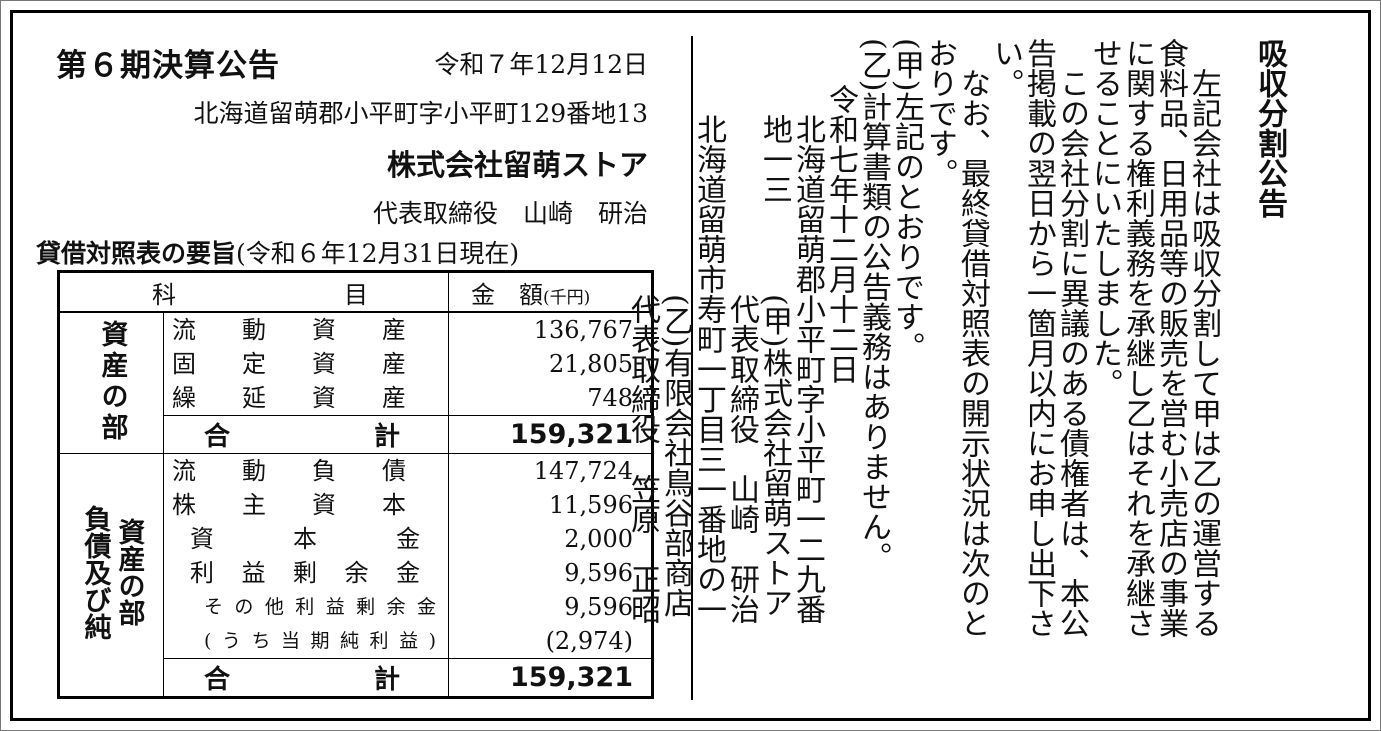 The height and width of the screenshot is (731, 1381). What do you see at coordinates (1269, 128) in the screenshot?
I see `split-notice-title: 吸収分割公告` at bounding box center [1269, 128].